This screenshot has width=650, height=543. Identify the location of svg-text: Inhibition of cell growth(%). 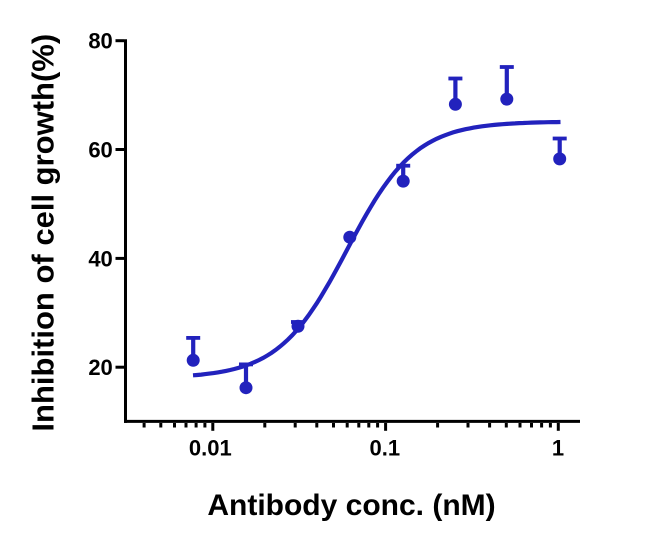
(43, 233).